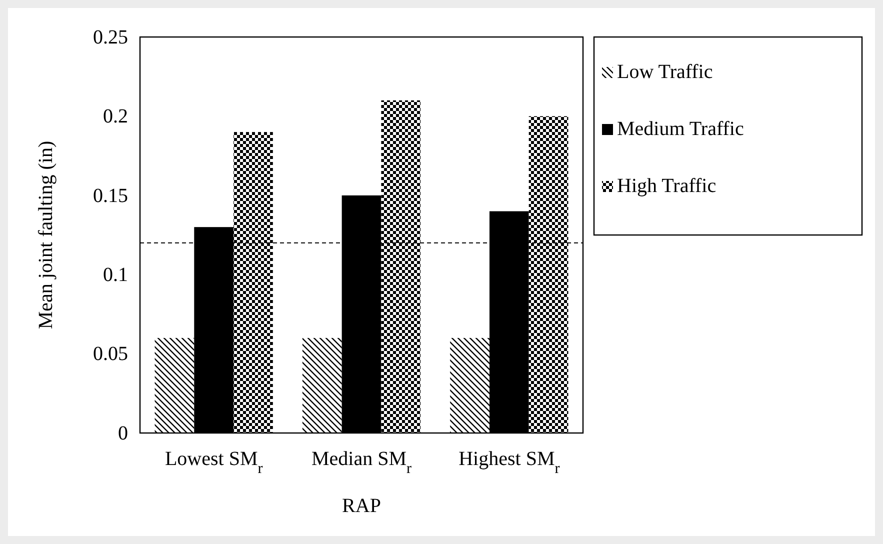 This screenshot has width=883, height=544. What do you see at coordinates (110, 195) in the screenshot?
I see `y-tick-label: 0.15` at bounding box center [110, 195].